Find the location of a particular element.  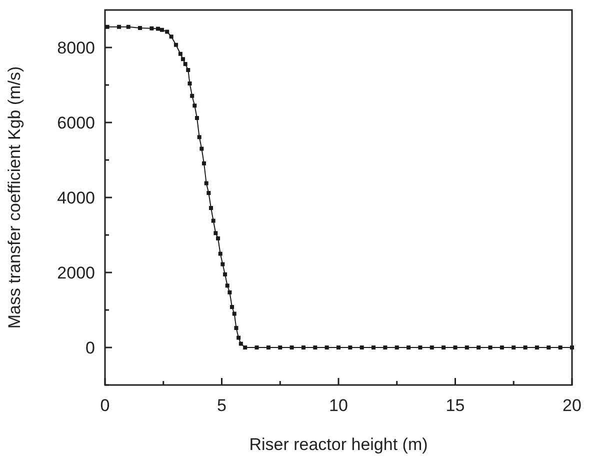

y-tick-label: 6000 is located at coordinates (76, 122).